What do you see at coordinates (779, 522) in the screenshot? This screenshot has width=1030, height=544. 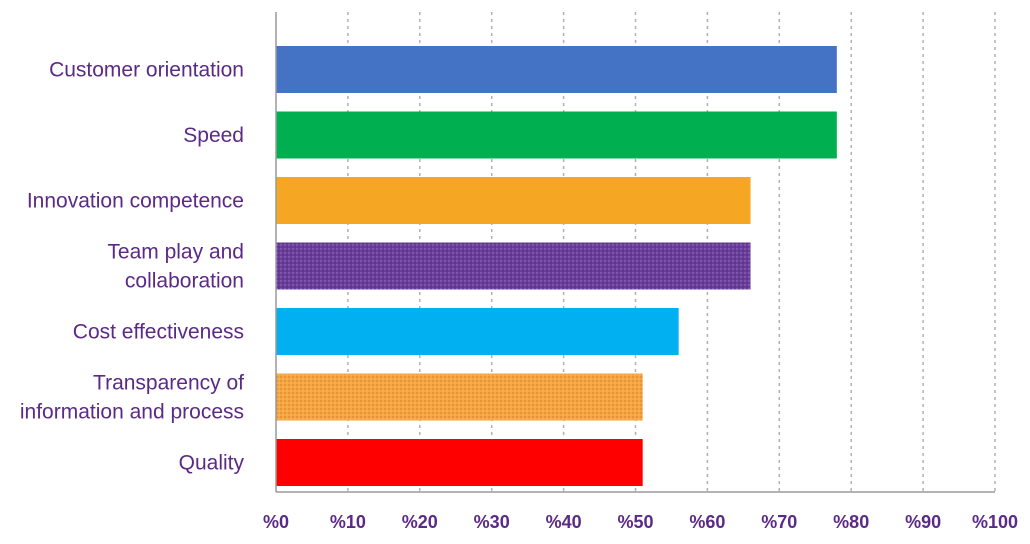 I see `x-tick-label: %70` at bounding box center [779, 522].